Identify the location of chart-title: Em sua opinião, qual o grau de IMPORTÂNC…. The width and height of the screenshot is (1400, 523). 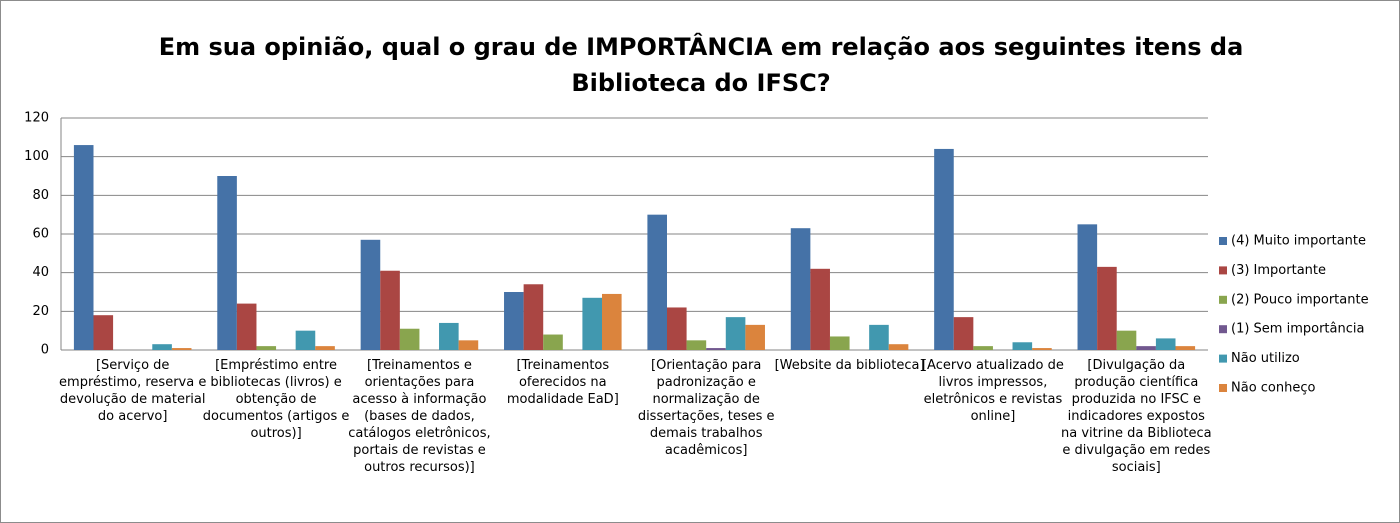
(701, 65).